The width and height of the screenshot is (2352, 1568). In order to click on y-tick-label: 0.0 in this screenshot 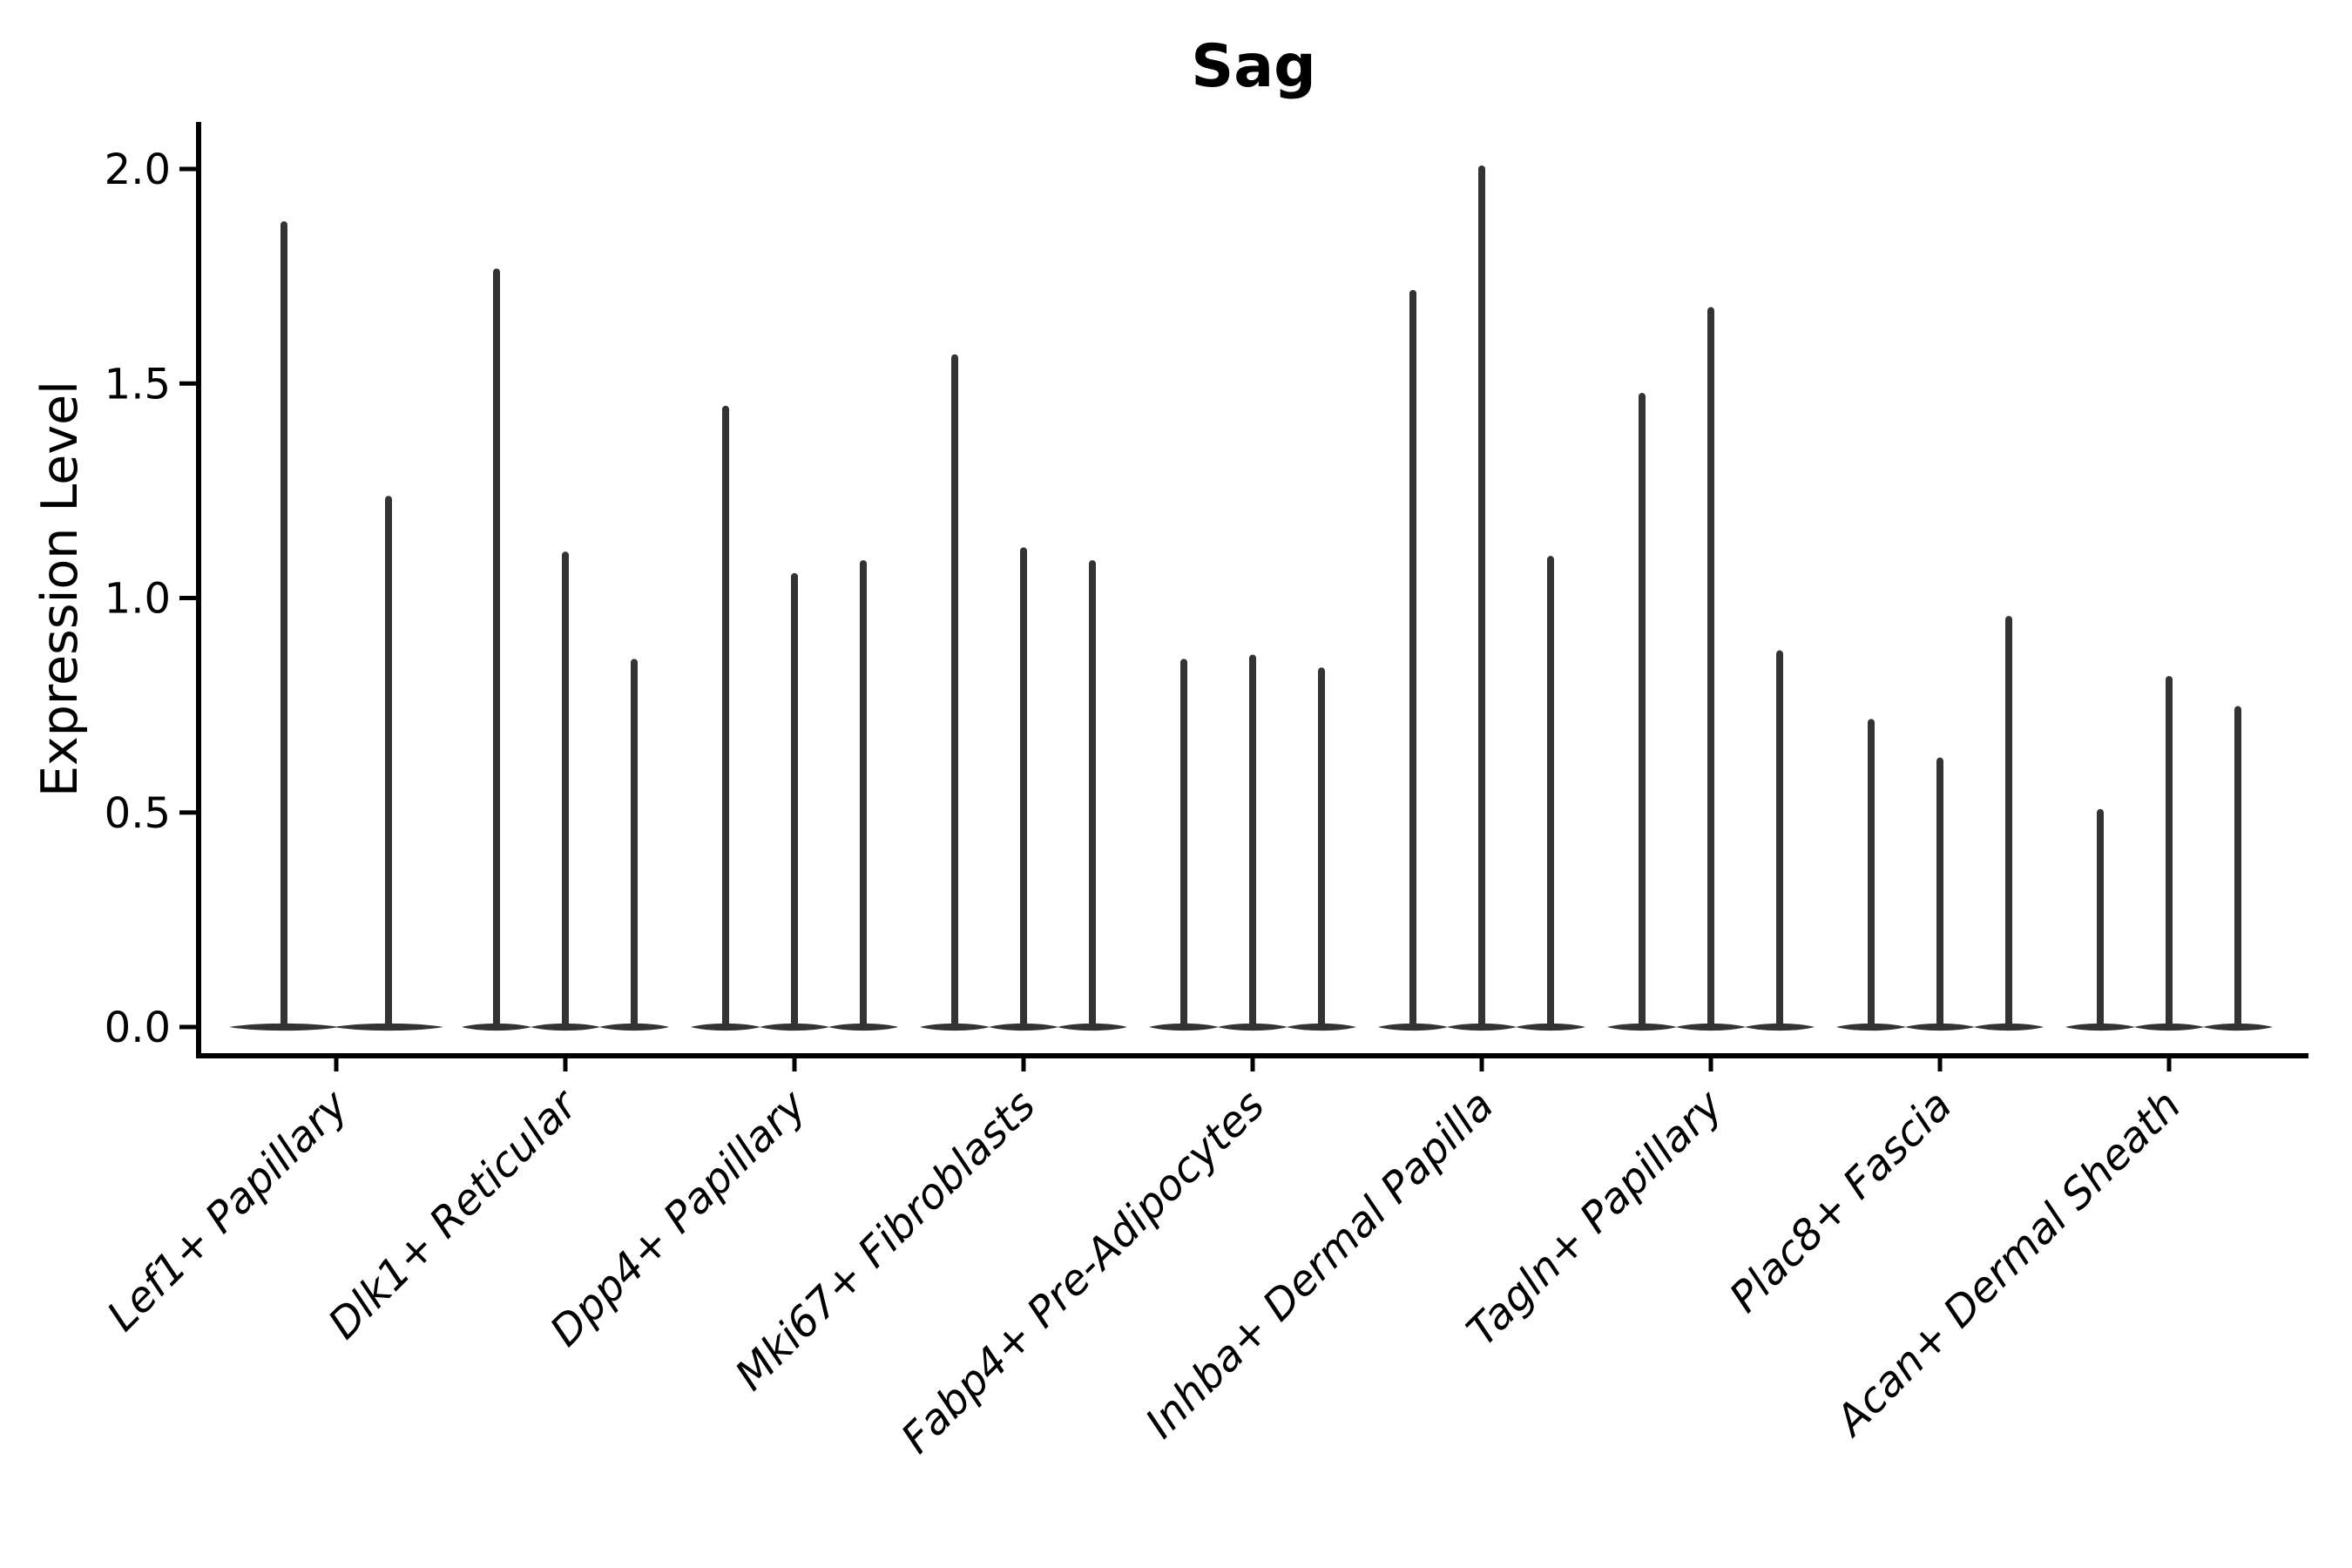, I will do `click(138, 1028)`.